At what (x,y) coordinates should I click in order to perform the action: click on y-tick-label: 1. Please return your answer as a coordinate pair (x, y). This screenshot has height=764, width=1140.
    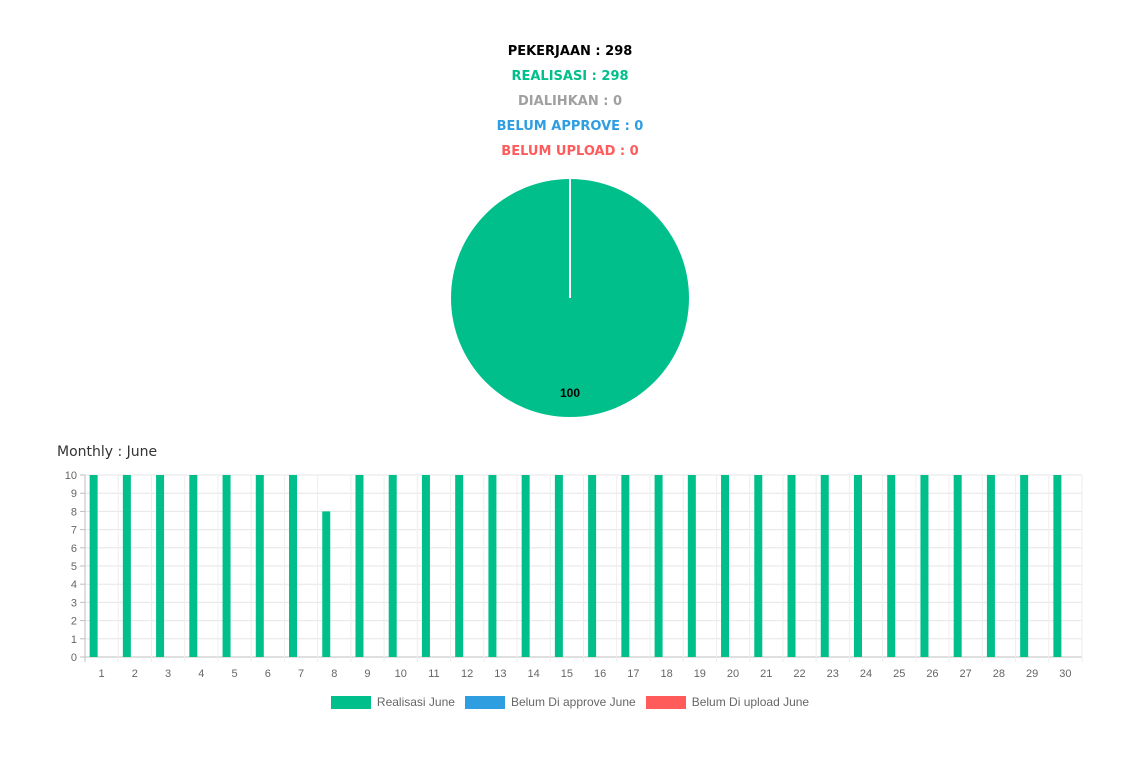
    Looking at the image, I should click on (74, 640).